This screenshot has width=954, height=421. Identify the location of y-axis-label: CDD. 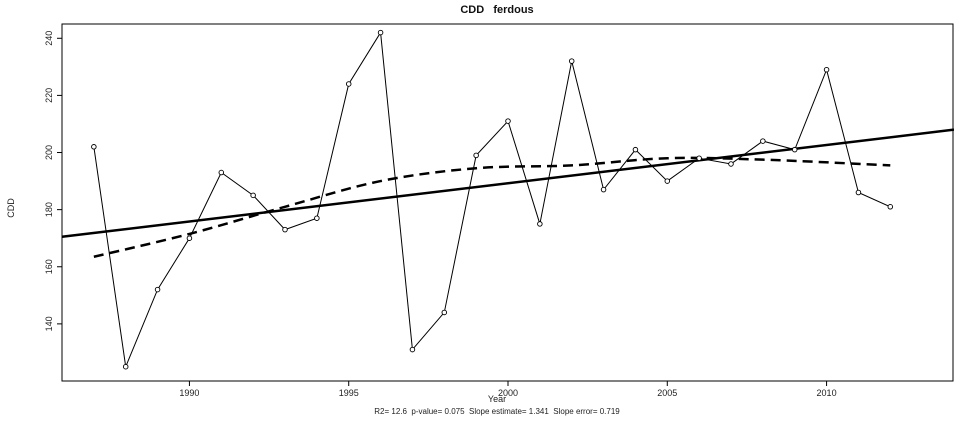
(11, 208).